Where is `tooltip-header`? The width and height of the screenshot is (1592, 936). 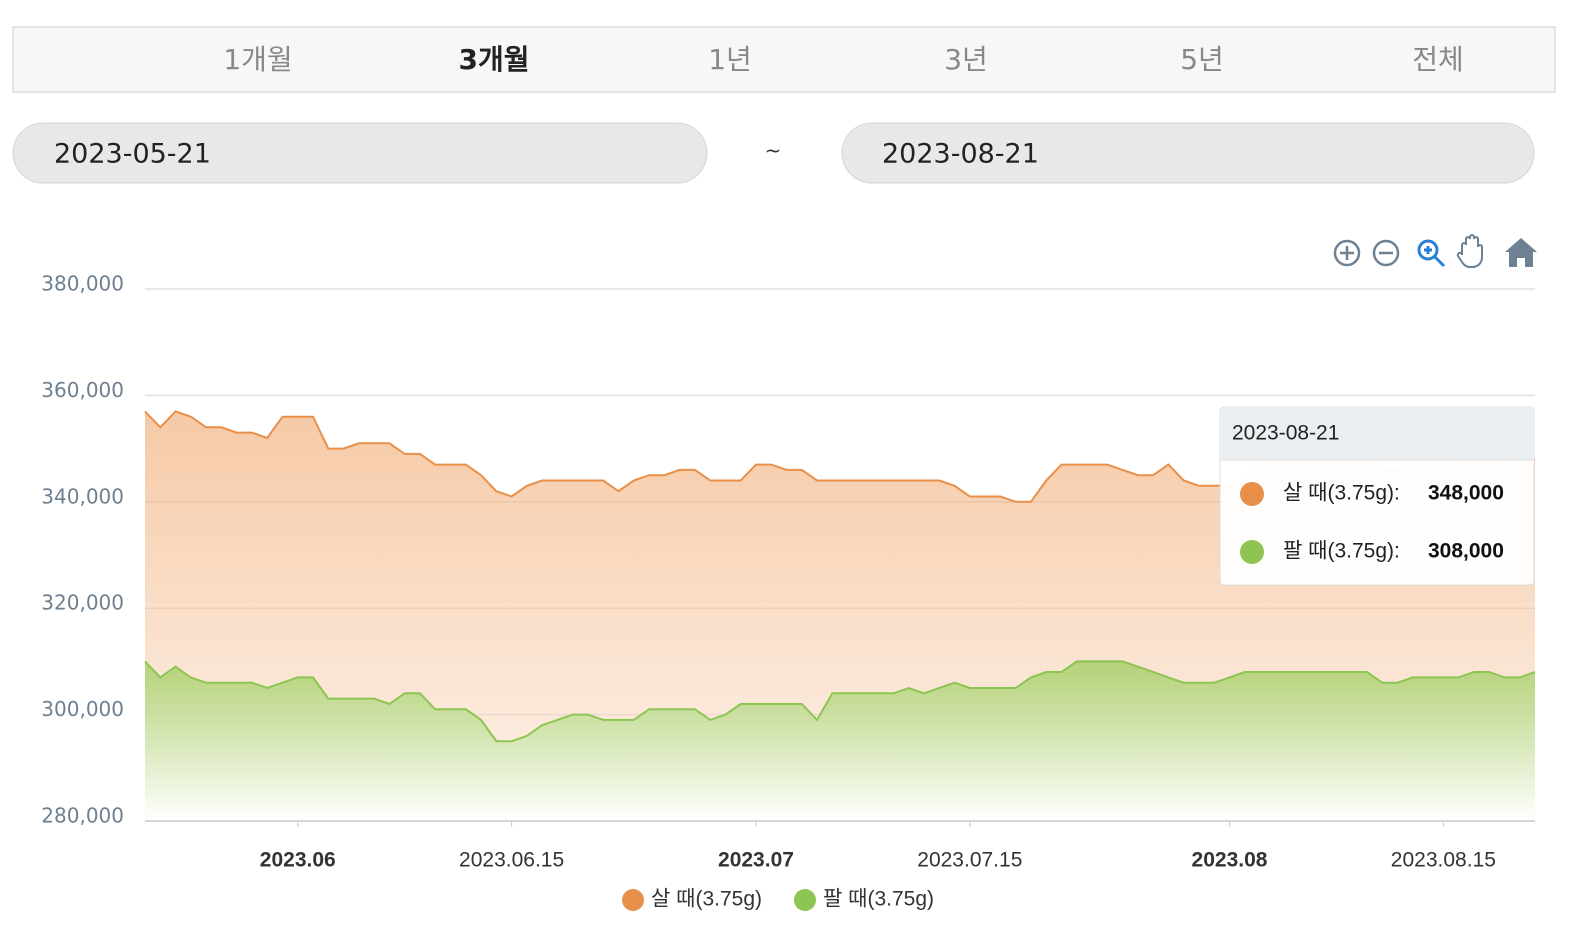
tooltip-header is located at coordinates (1377, 434).